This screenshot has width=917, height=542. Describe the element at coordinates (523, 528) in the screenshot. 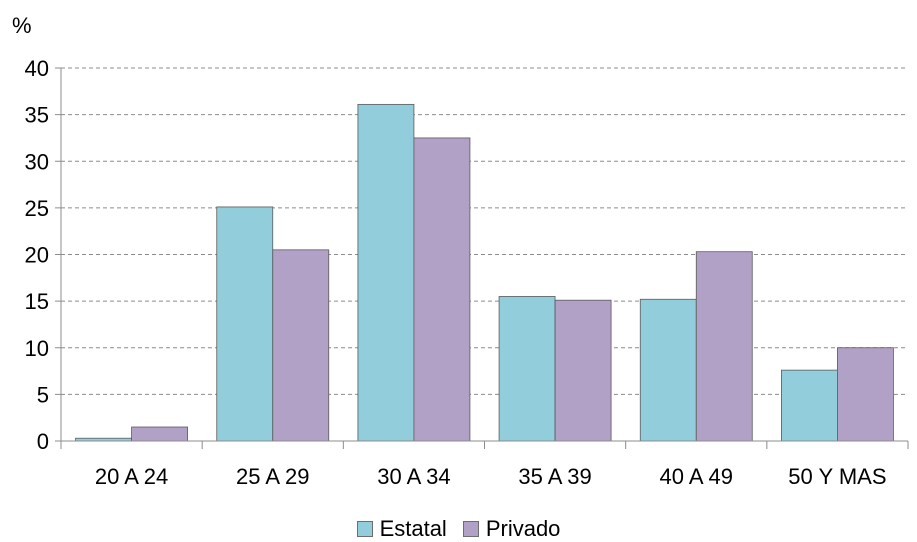

I see `legend-label: Privado` at that location.